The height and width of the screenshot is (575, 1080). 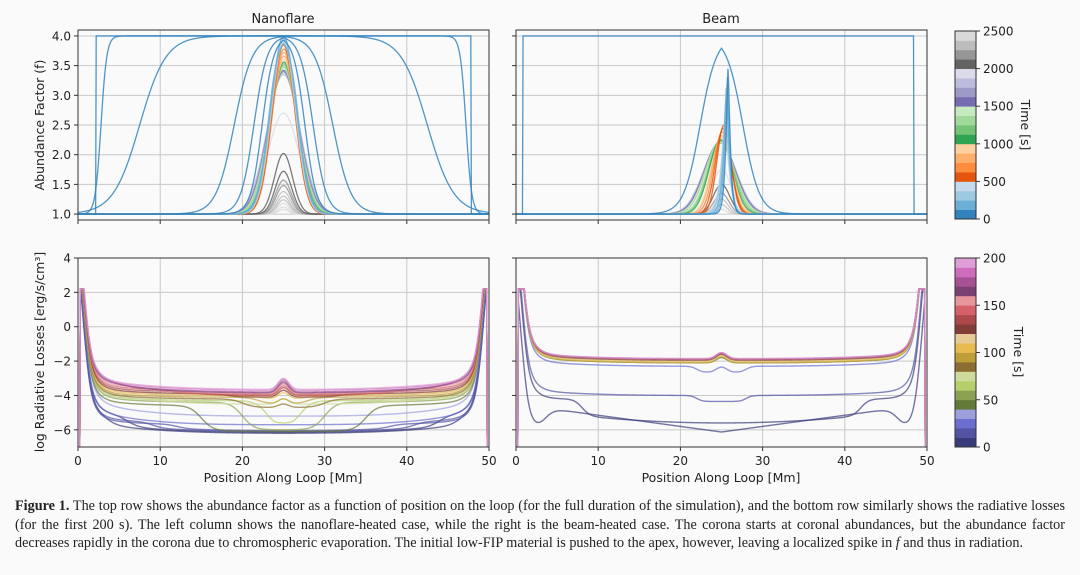 I want to click on colorbar-tick-label: 150, so click(x=994, y=306).